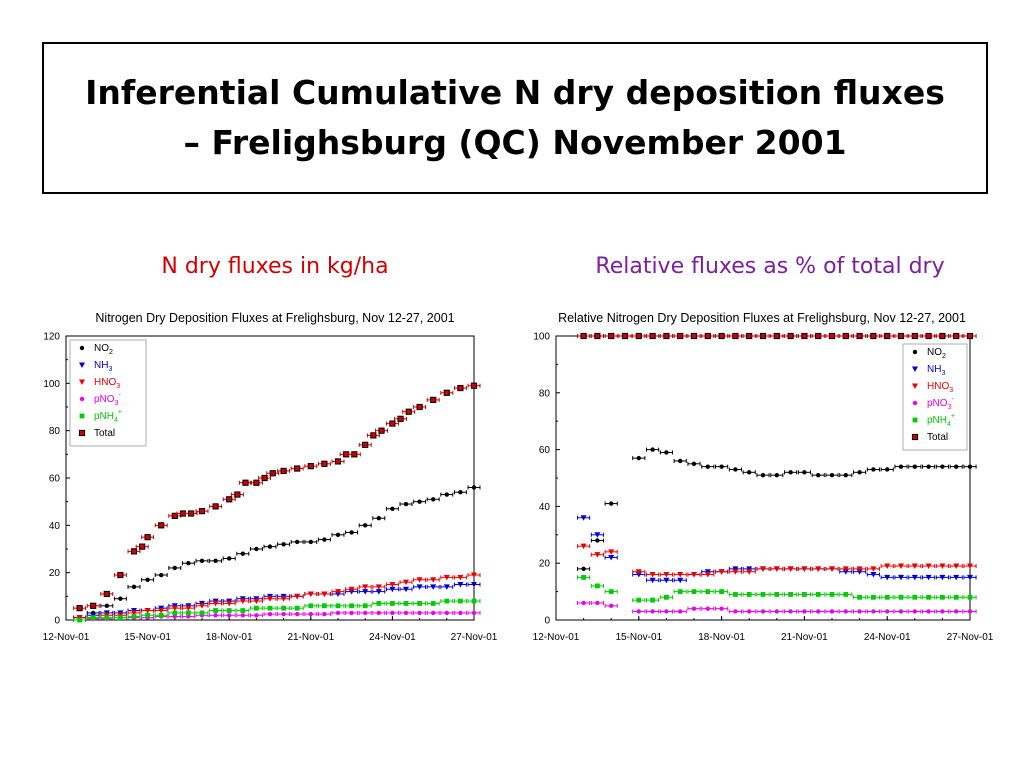 The height and width of the screenshot is (768, 1024). I want to click on legend-marker-NH3, so click(915, 369).